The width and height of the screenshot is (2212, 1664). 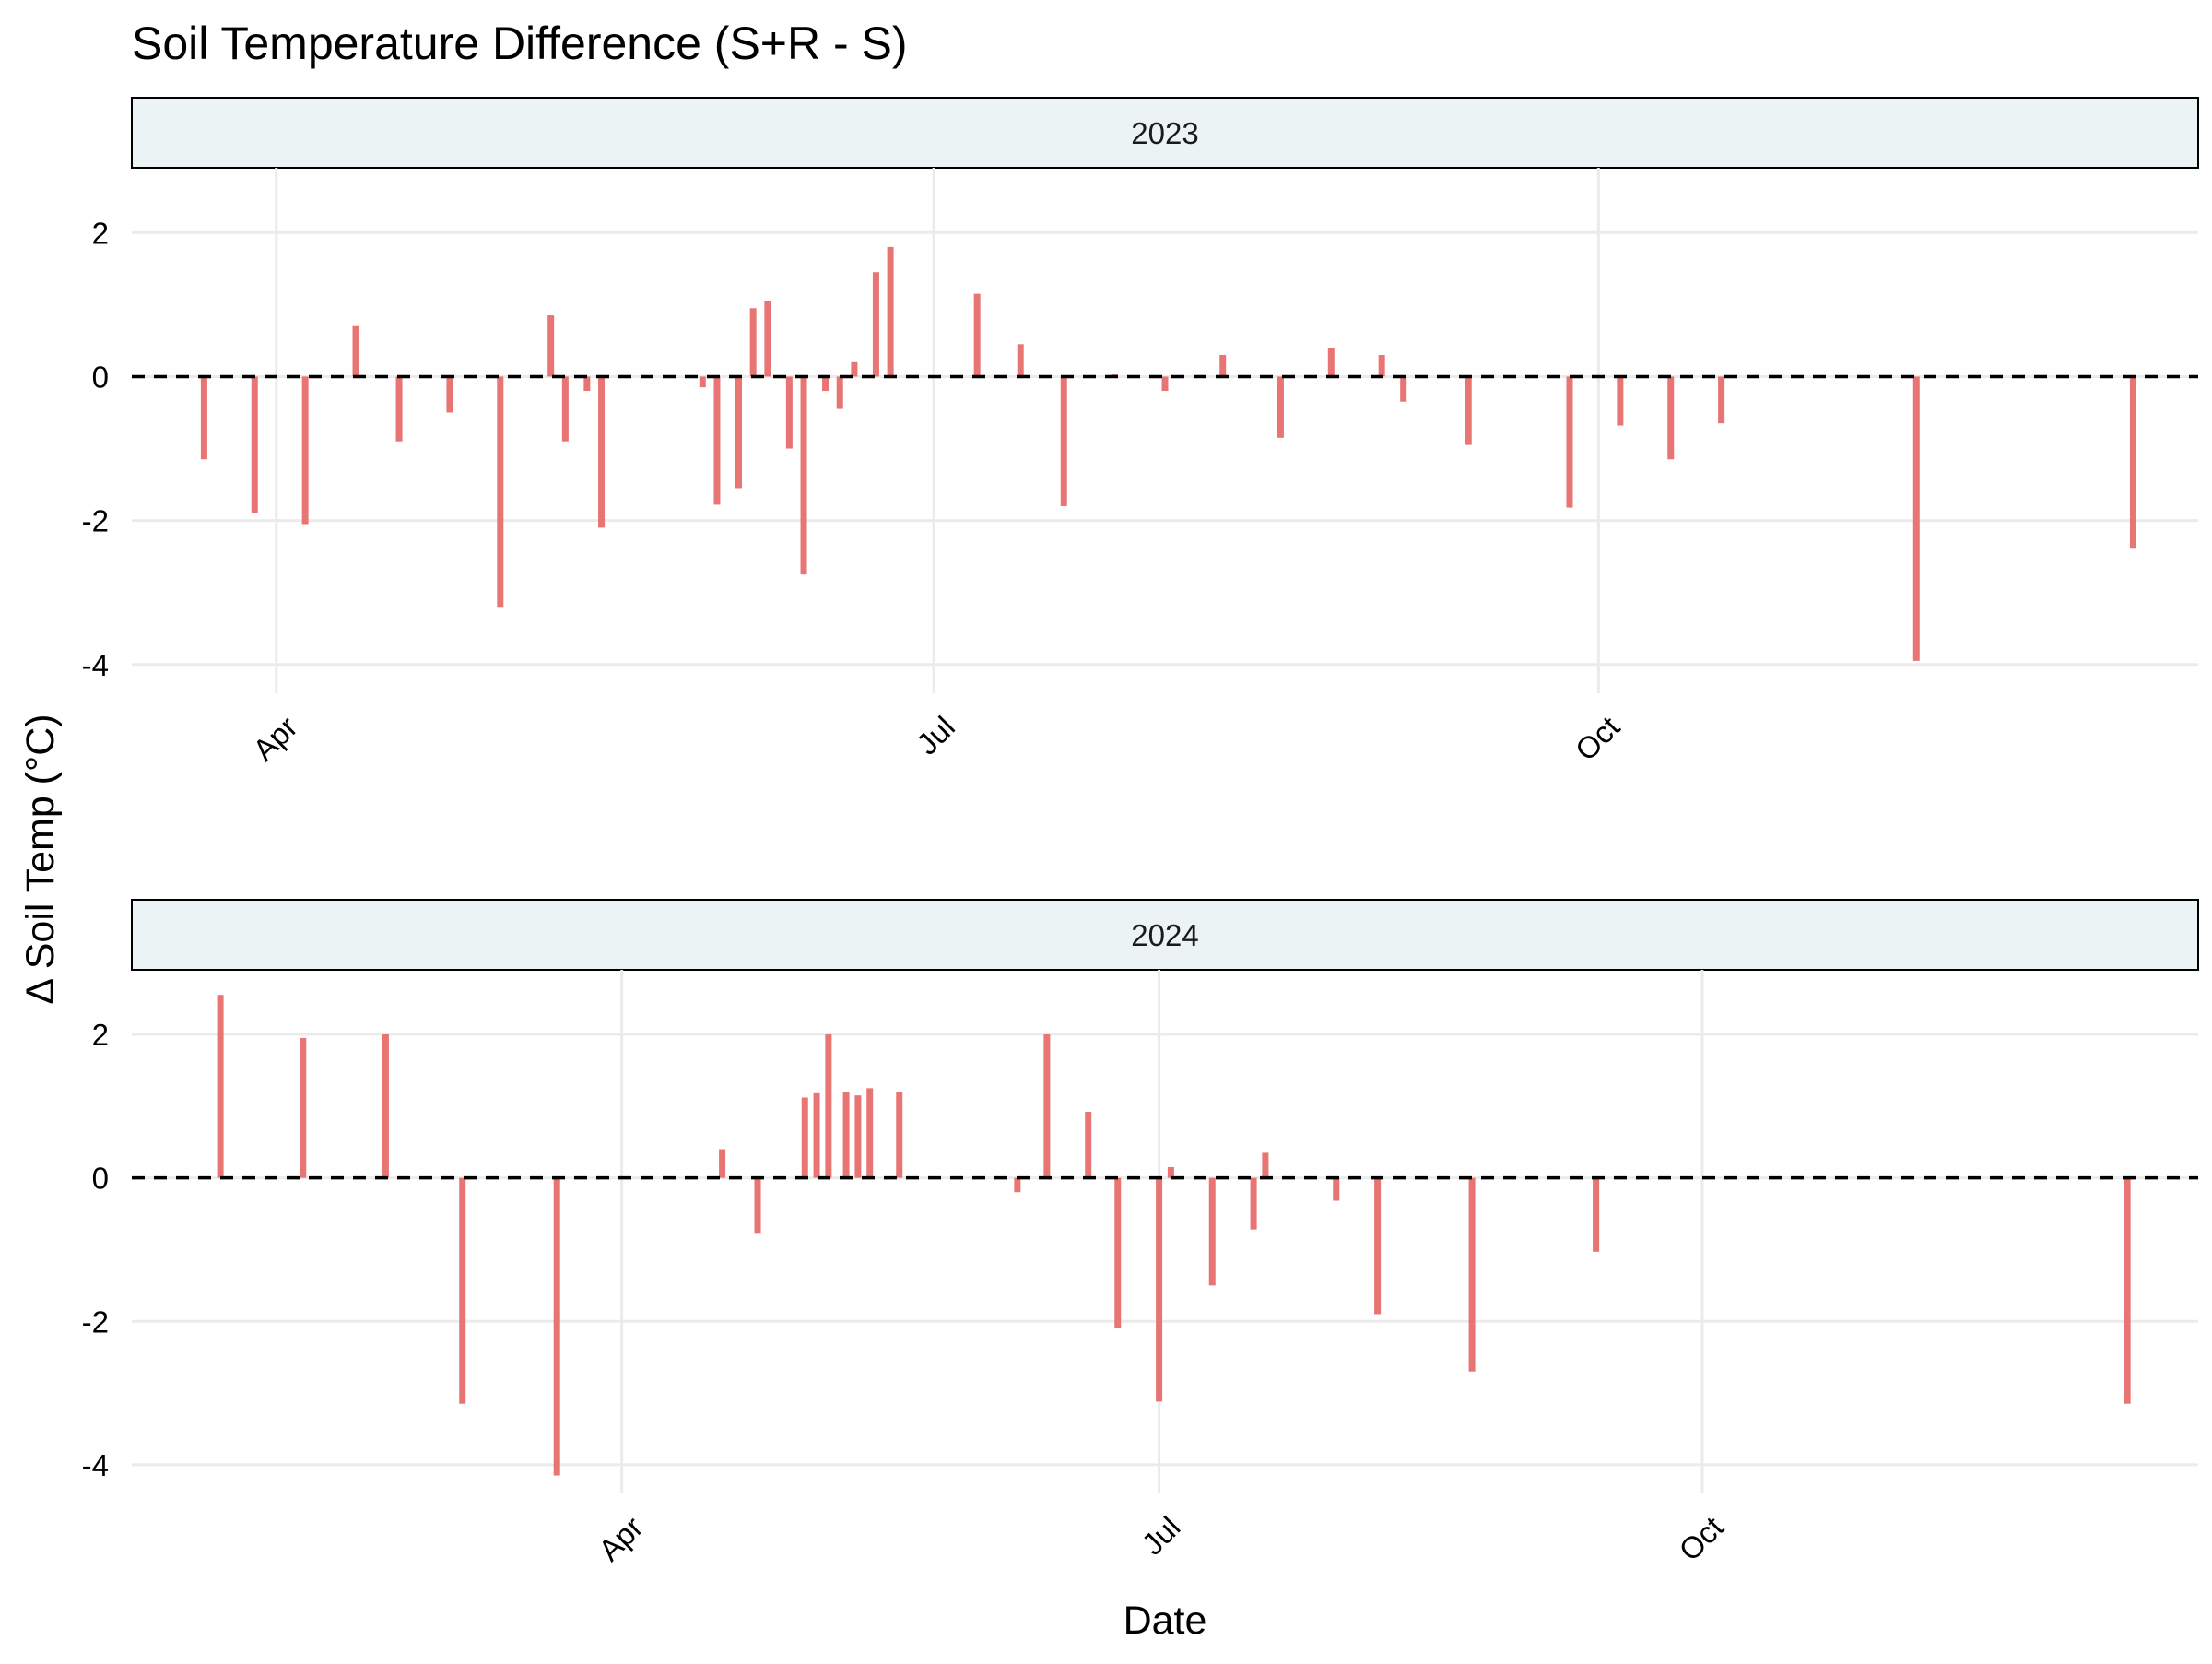 I want to click on chart-title: Soil Temperature Difference (S+R - S), so click(x=520, y=43).